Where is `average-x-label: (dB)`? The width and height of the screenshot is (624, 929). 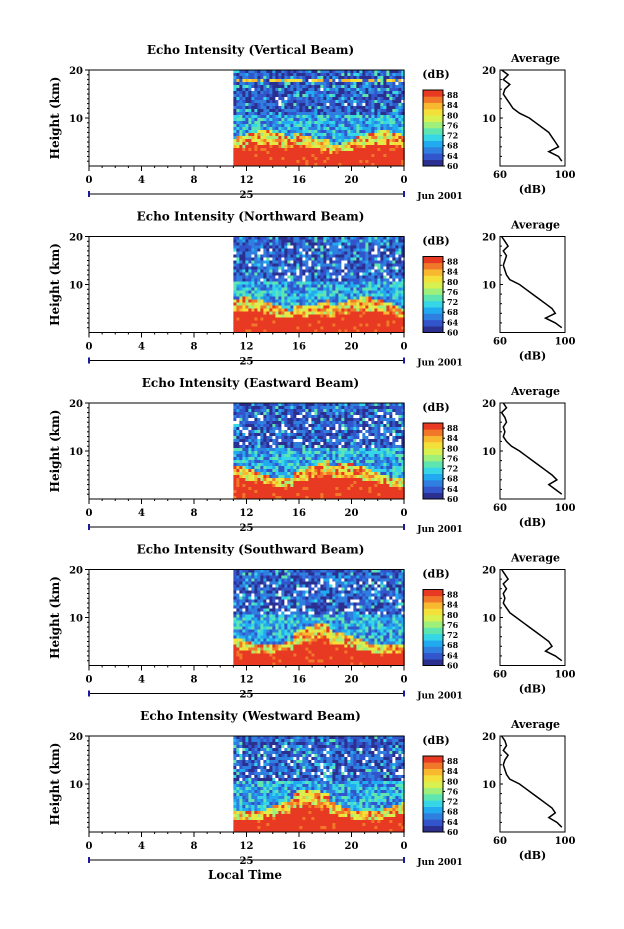
average-x-label: (dB) is located at coordinates (532, 689).